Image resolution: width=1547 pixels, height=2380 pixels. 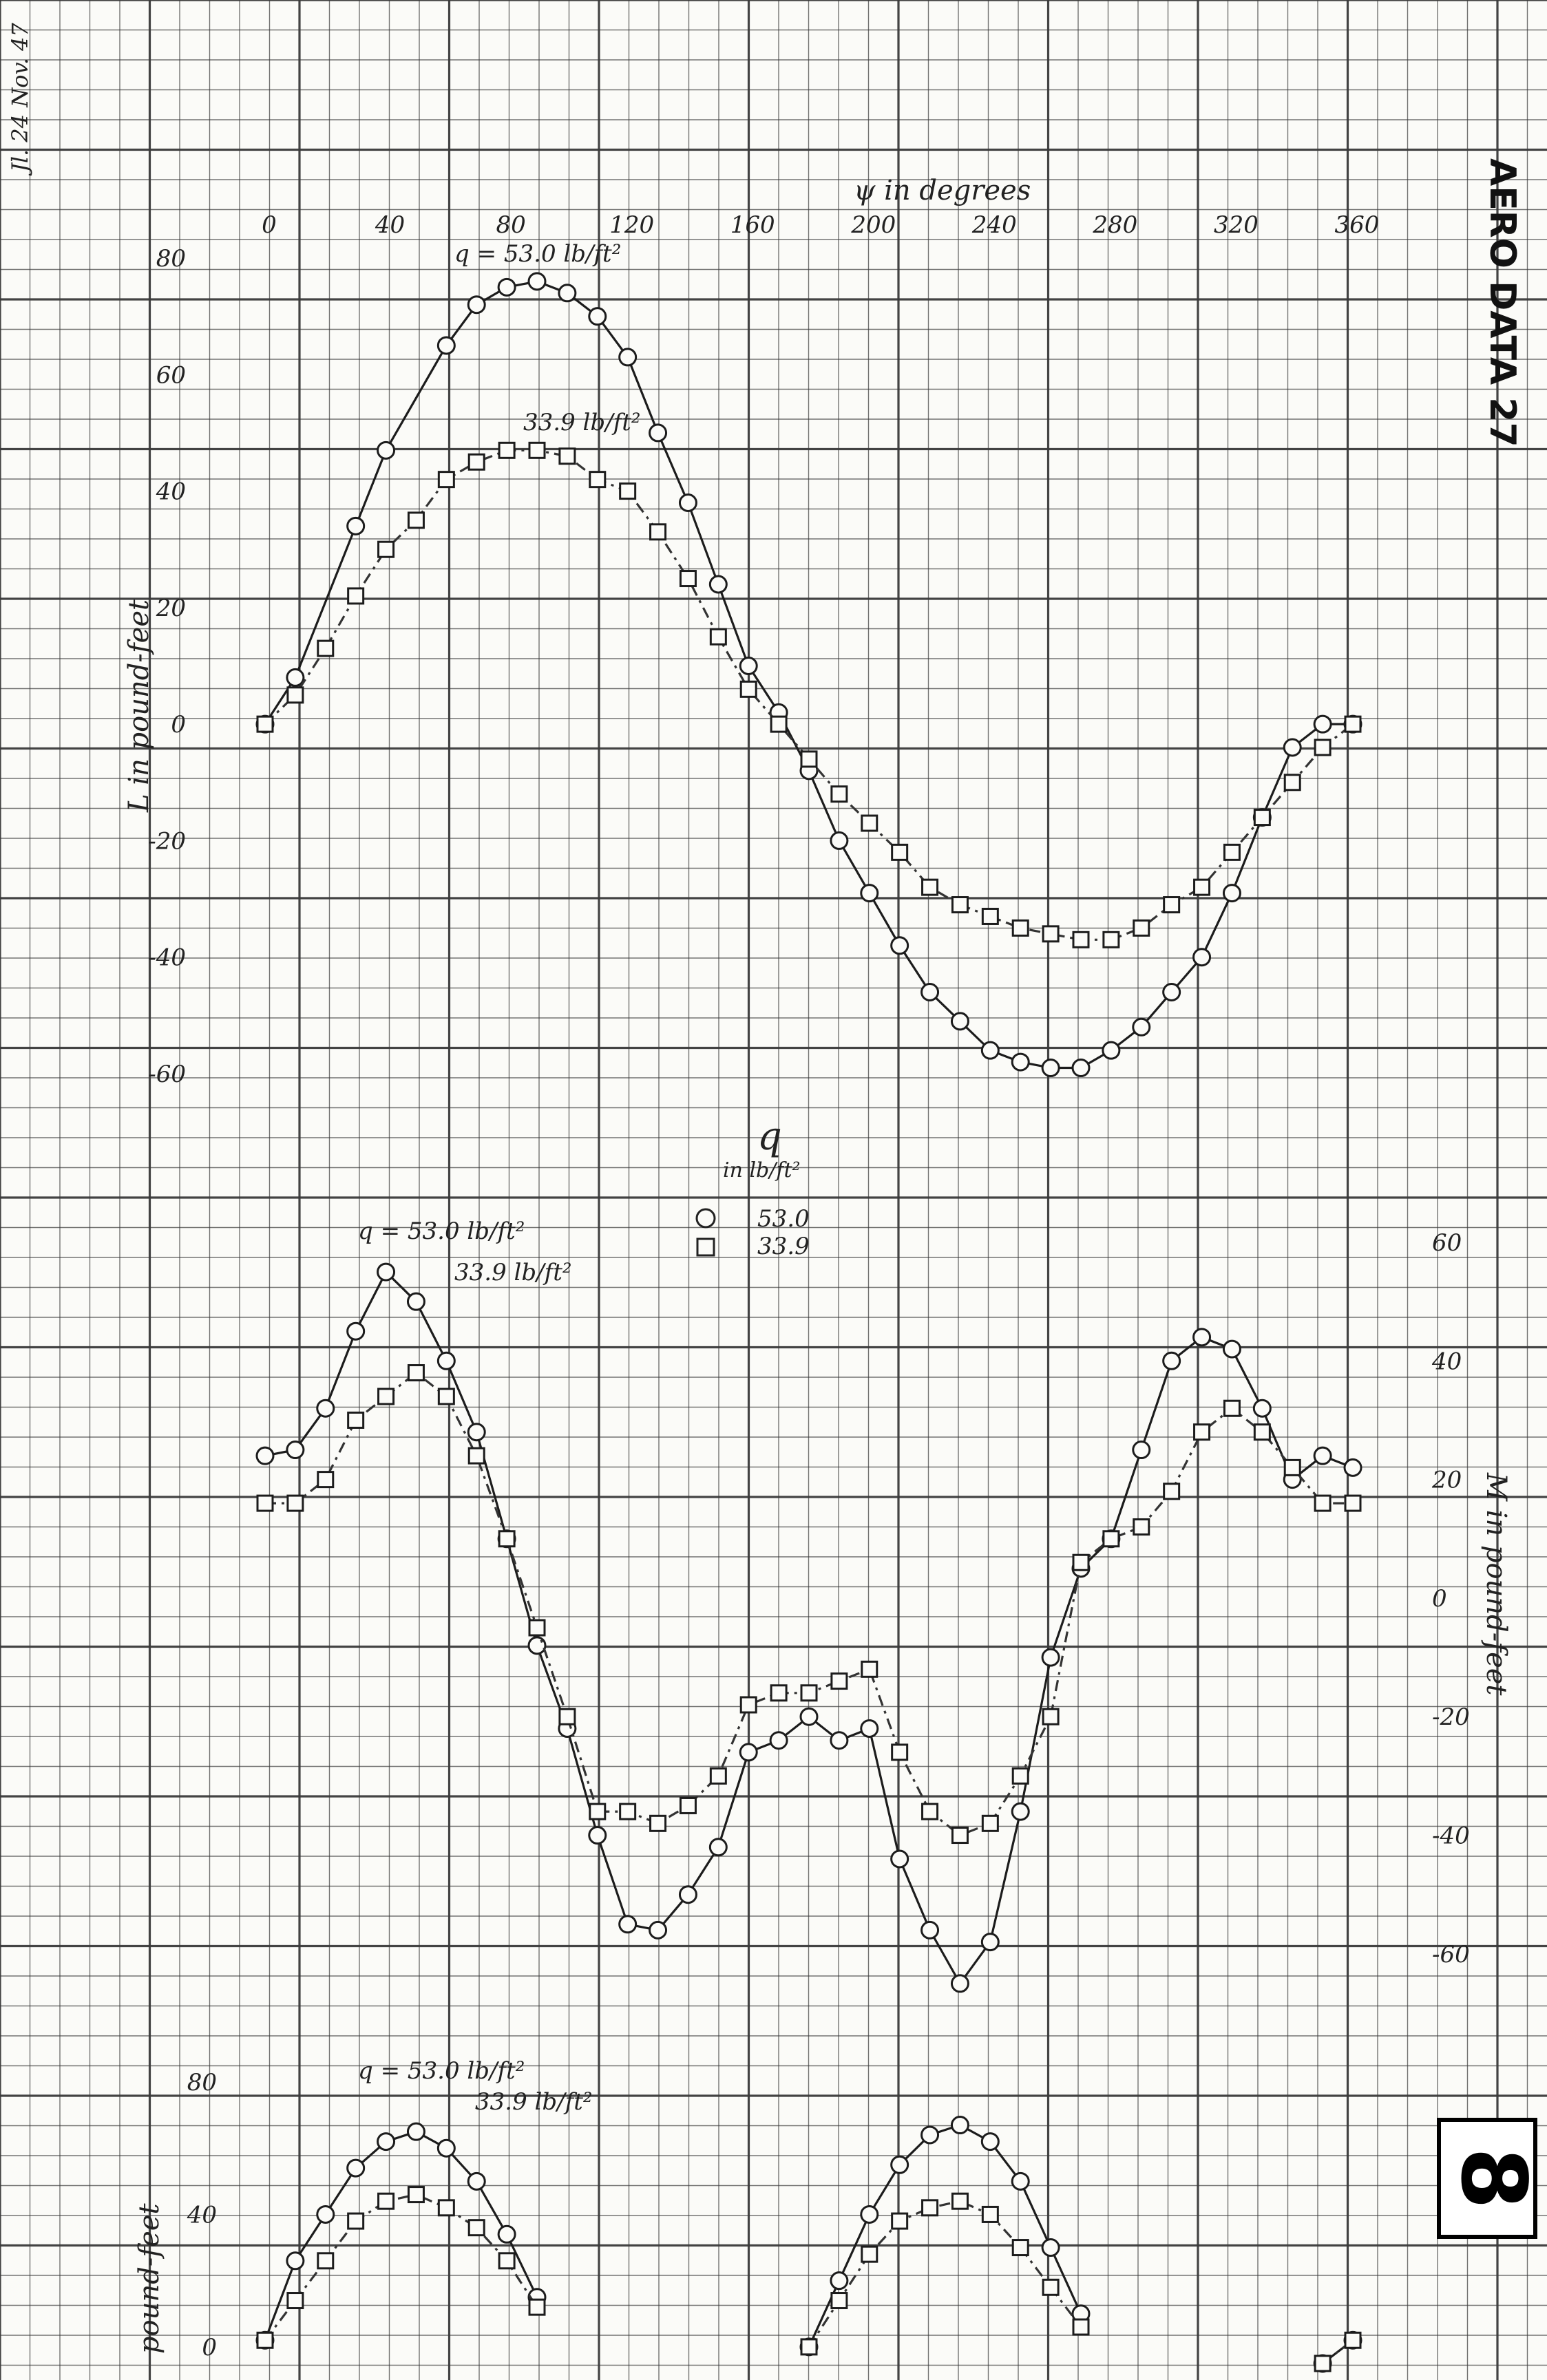 I want to click on chart-M-y-label: M in pound-feet, so click(x=1496, y=1584).